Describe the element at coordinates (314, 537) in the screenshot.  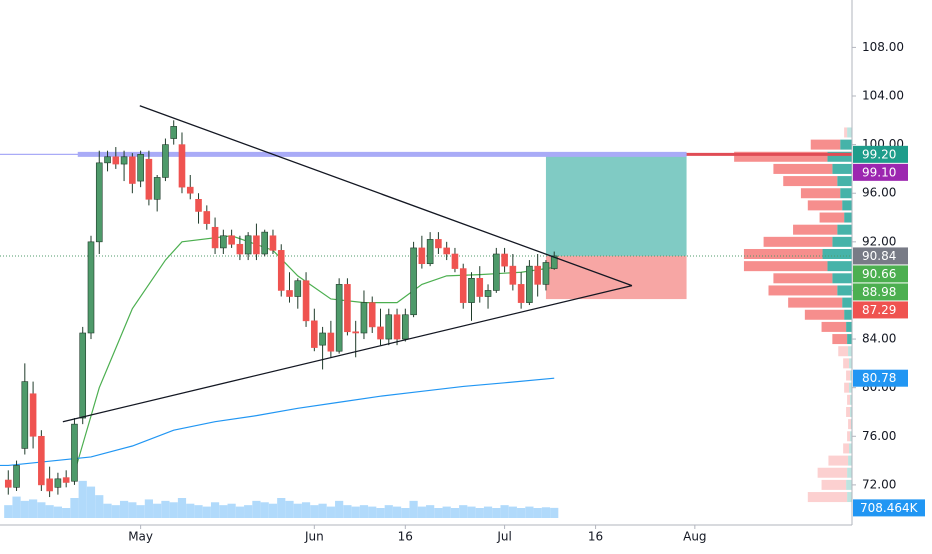
I see `x-tick-label: Jun` at that location.